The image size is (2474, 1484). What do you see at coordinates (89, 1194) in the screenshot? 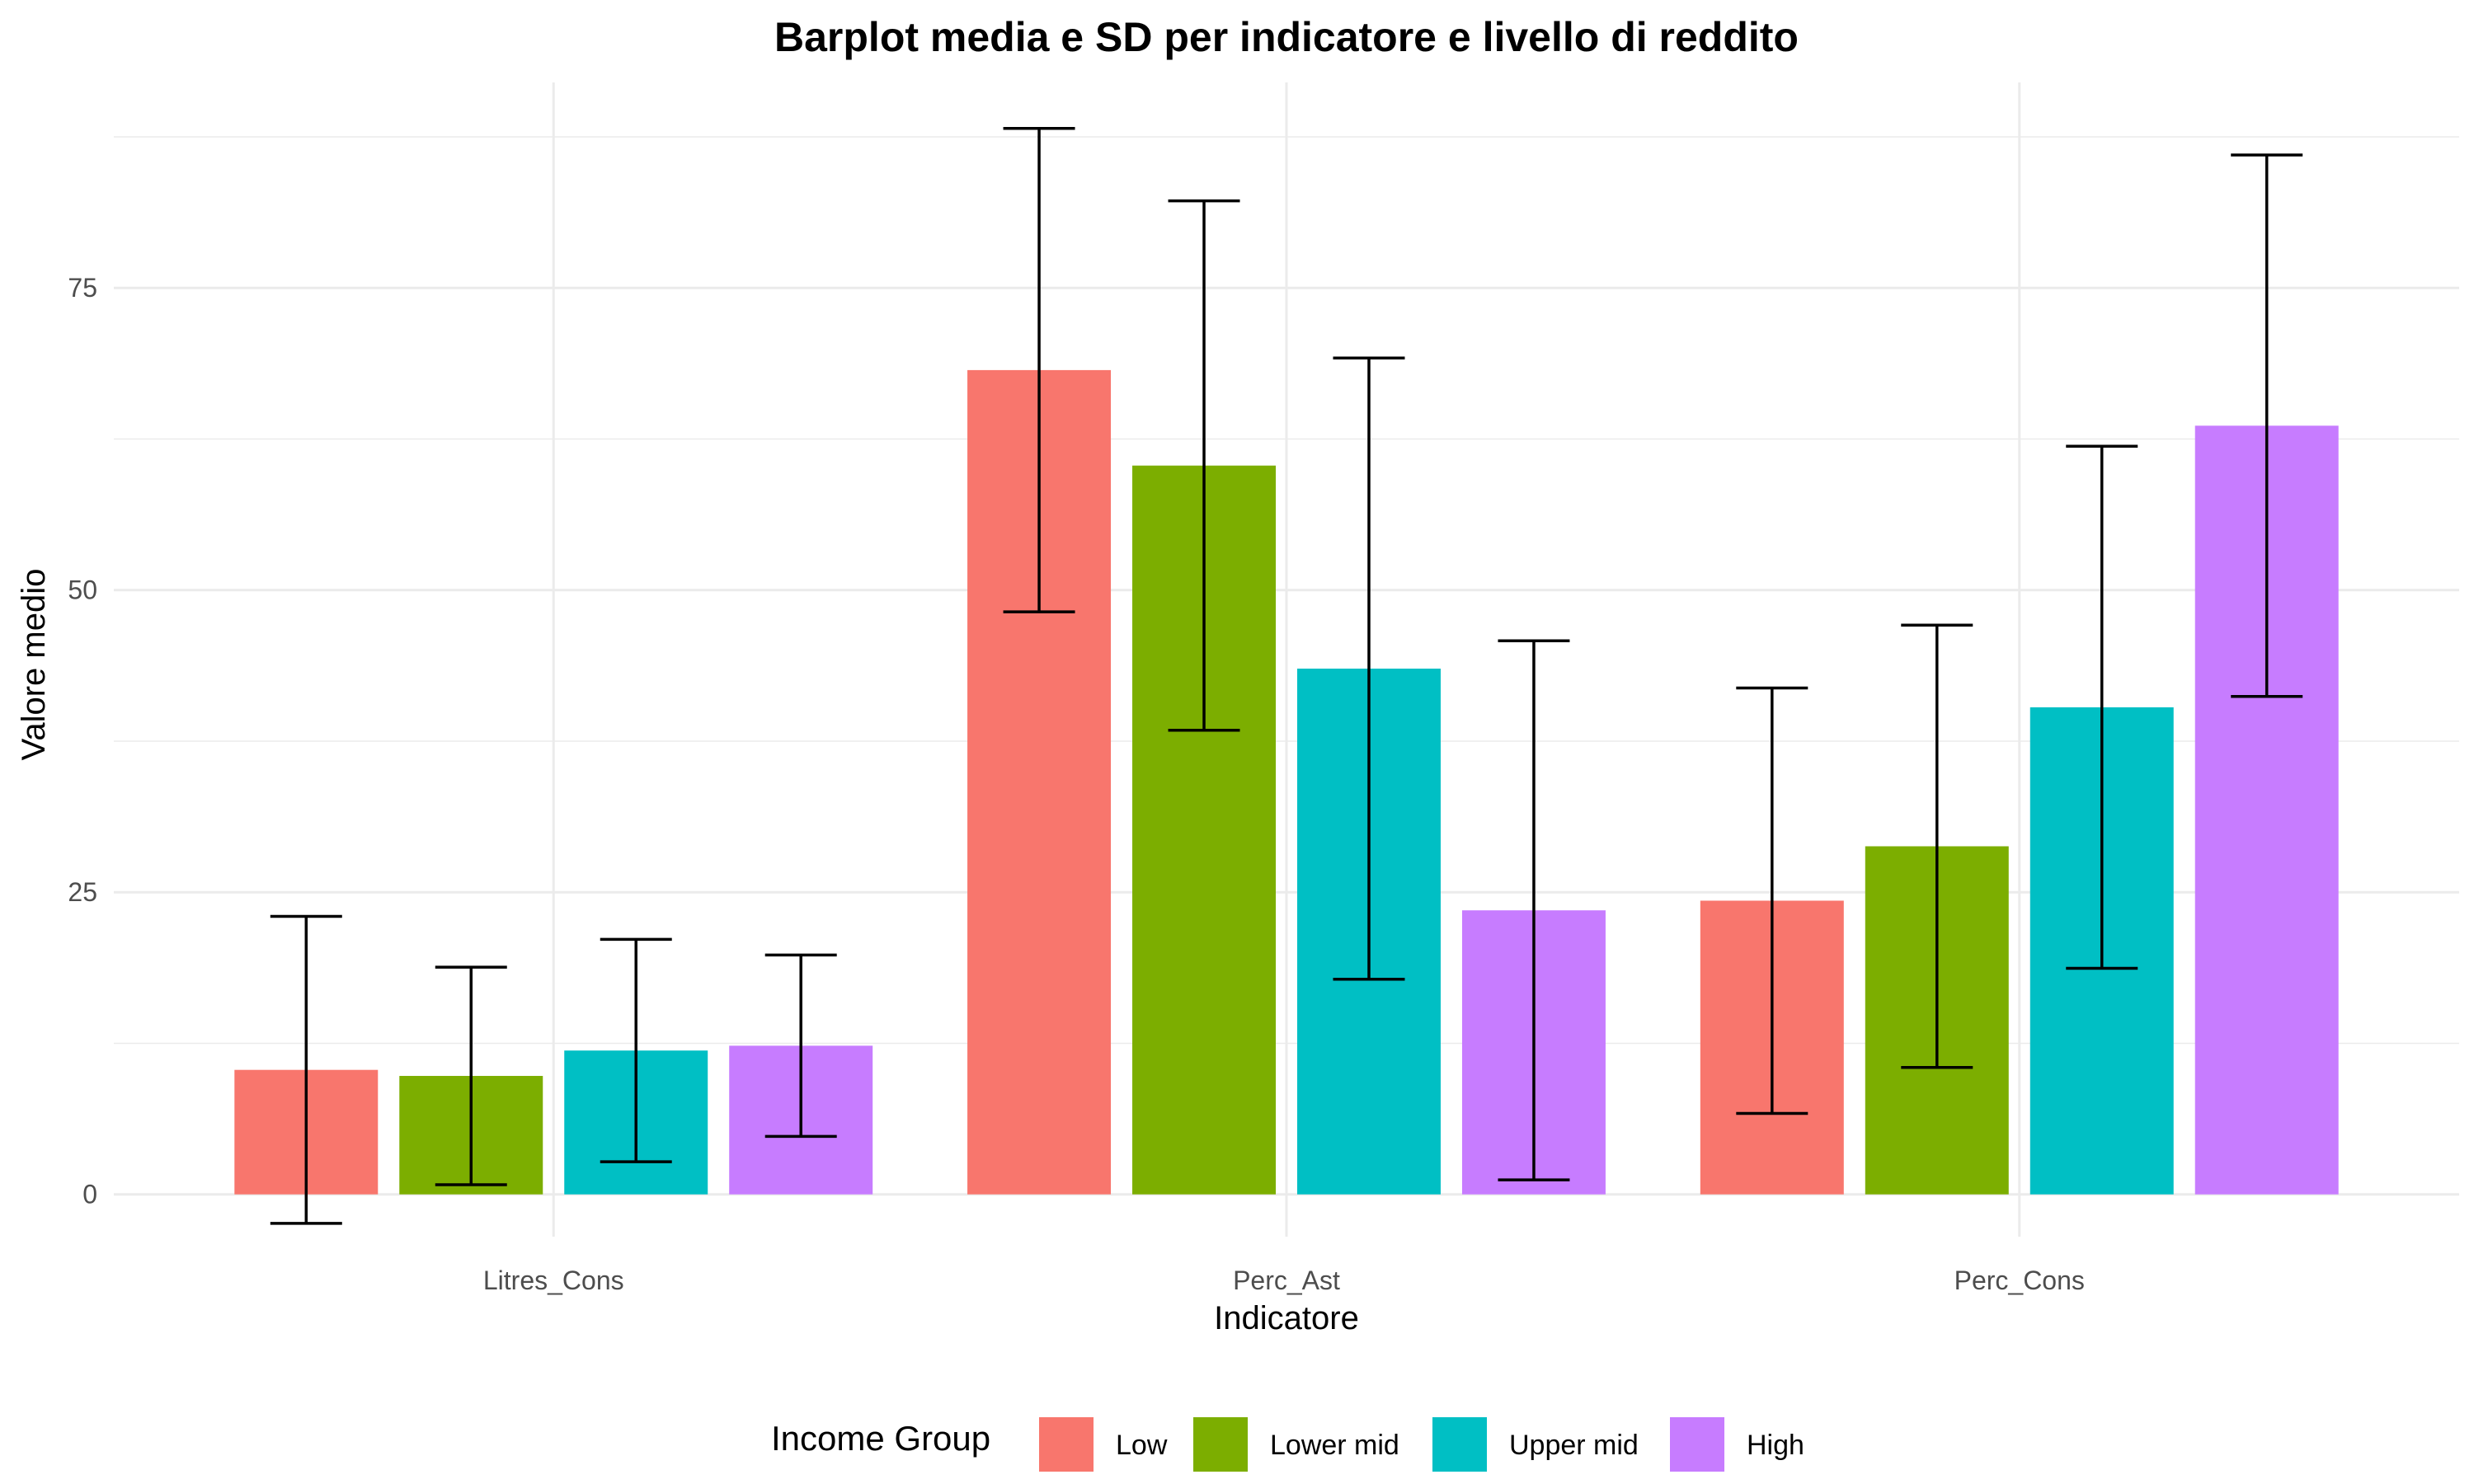
I see `y-tick-label: 0` at bounding box center [89, 1194].